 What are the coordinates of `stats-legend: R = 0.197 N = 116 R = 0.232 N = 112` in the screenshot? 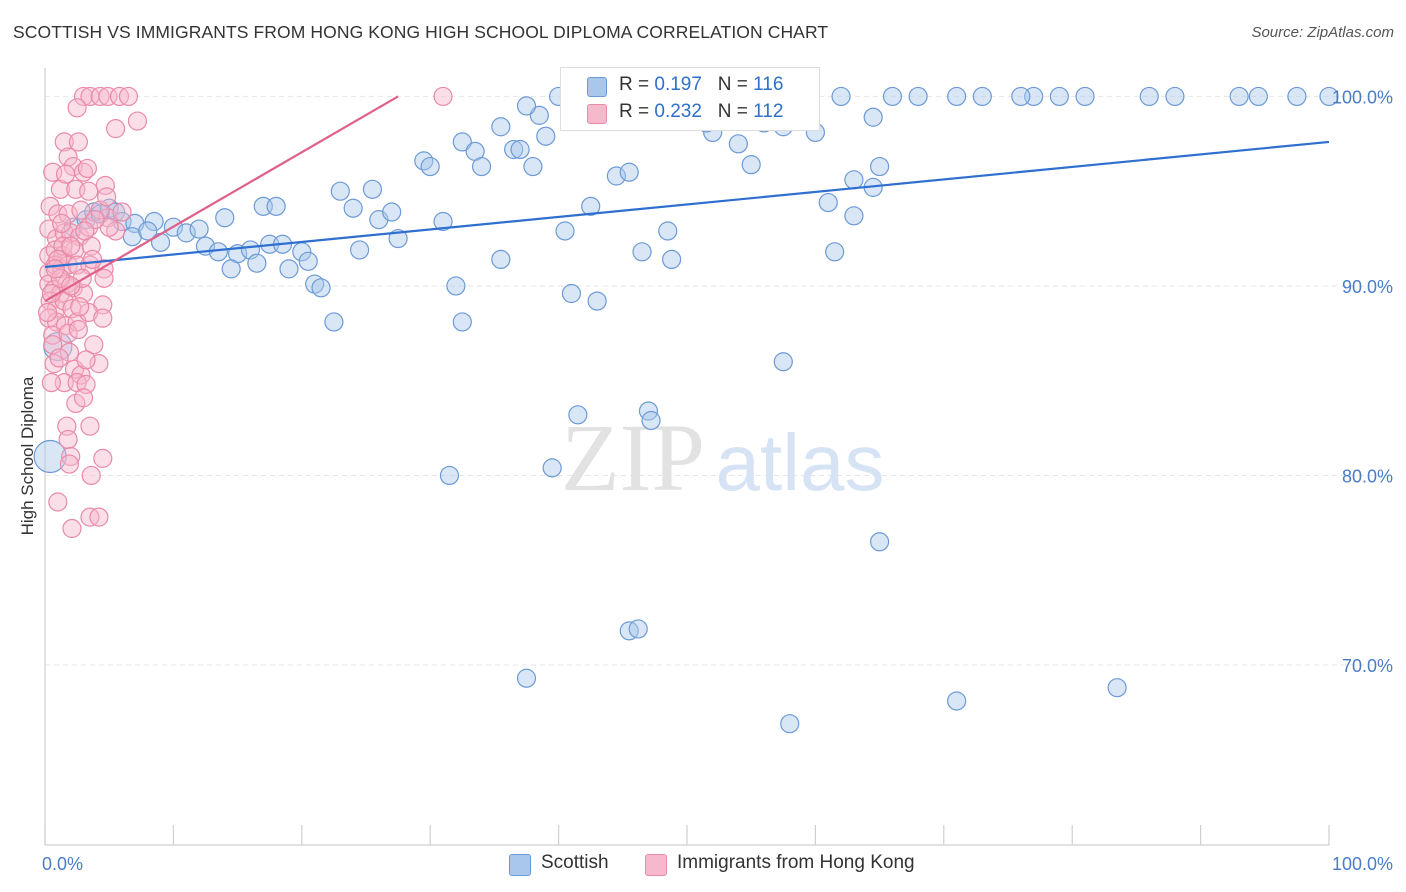 It's located at (690, 99).